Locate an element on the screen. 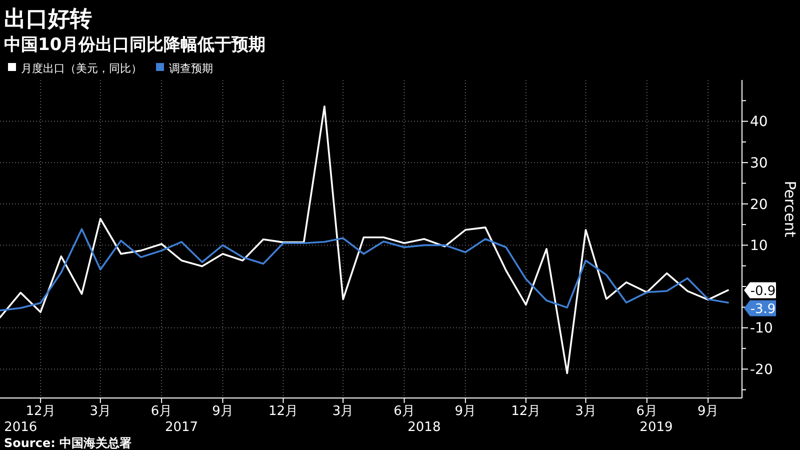 This screenshot has width=800, height=450. data-label: -3.9 is located at coordinates (763, 309).